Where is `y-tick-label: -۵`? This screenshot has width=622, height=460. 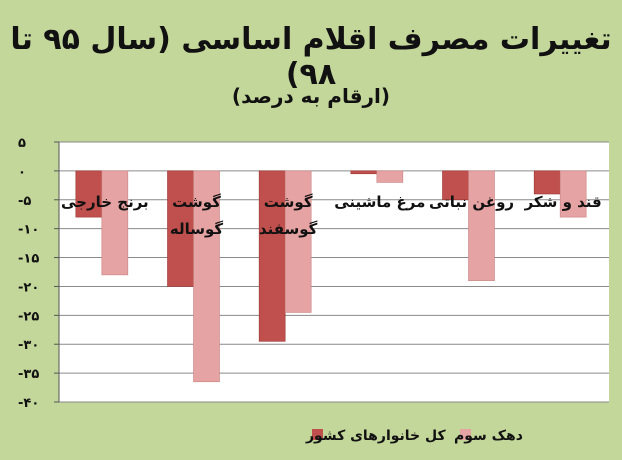 y-tick-label: -۵ is located at coordinates (24, 201).